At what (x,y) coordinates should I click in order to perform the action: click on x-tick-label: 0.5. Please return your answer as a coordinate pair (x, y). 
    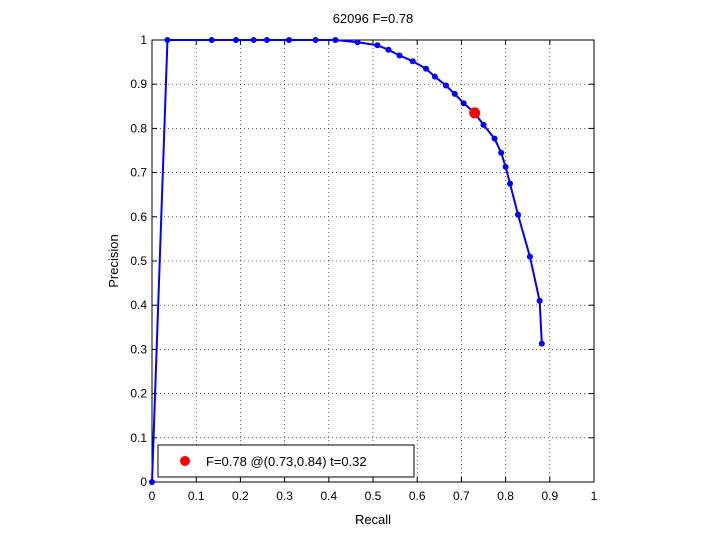
    Looking at the image, I should click on (373, 496).